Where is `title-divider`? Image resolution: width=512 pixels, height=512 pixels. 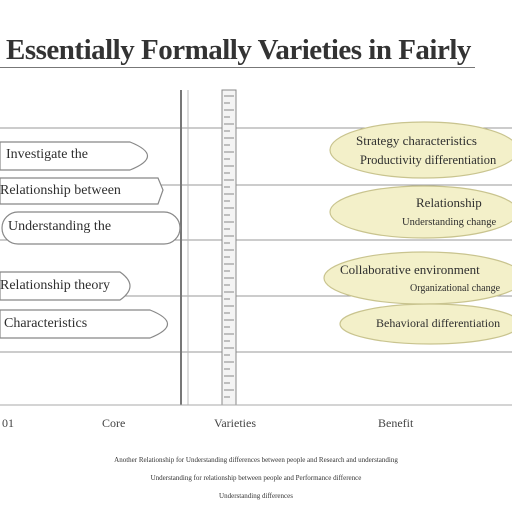 title-divider is located at coordinates (237, 67).